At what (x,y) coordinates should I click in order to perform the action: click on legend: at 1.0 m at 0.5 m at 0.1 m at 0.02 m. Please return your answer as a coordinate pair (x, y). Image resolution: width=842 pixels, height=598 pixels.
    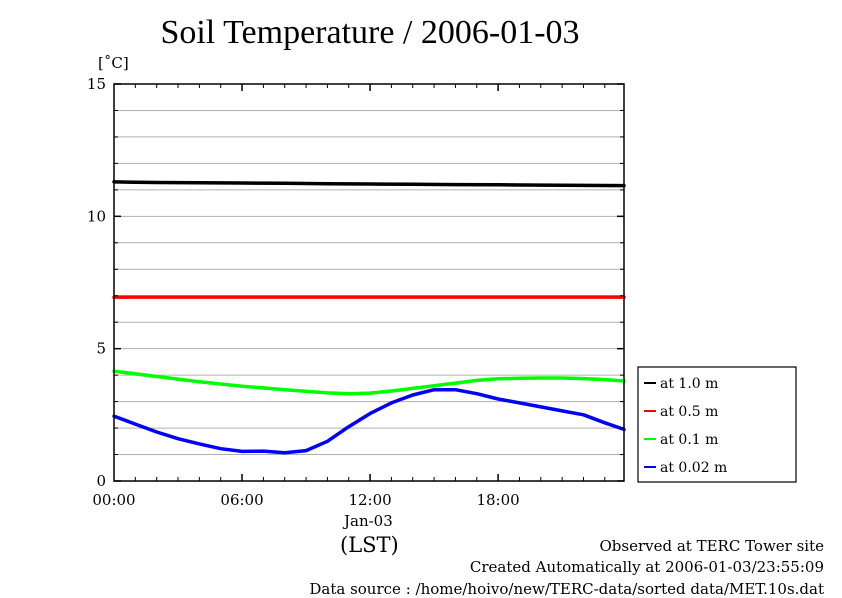
    Looking at the image, I should click on (717, 424).